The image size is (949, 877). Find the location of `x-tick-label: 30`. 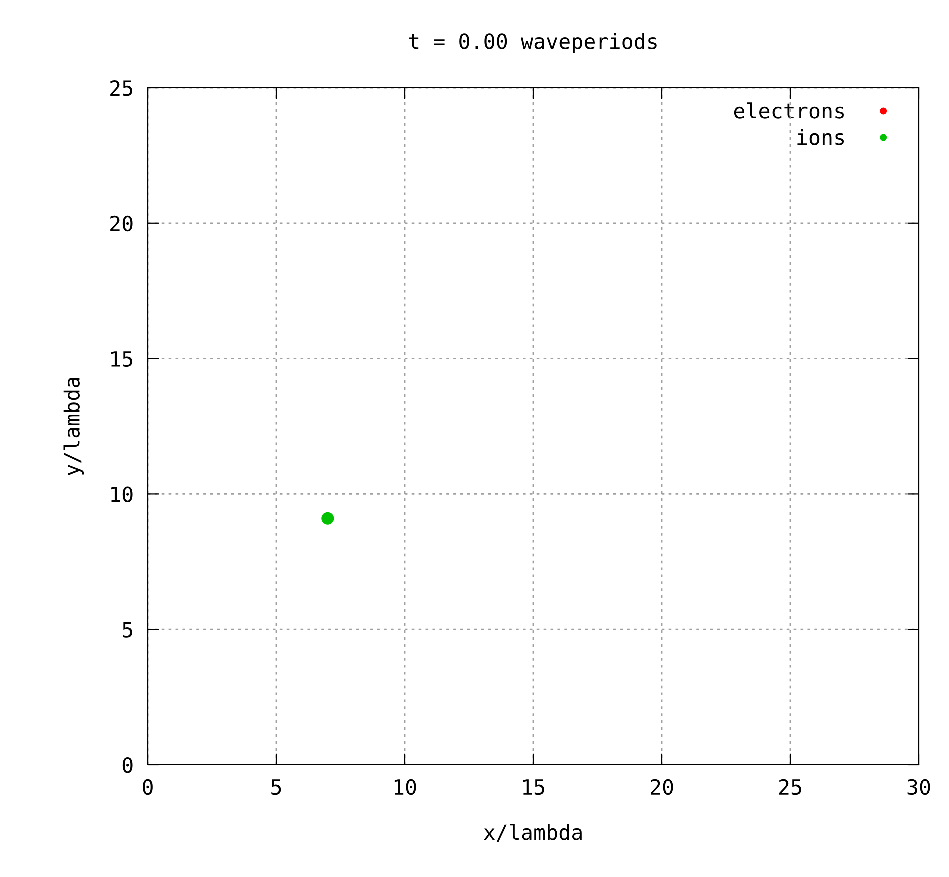

x-tick-label: 30 is located at coordinates (919, 787).